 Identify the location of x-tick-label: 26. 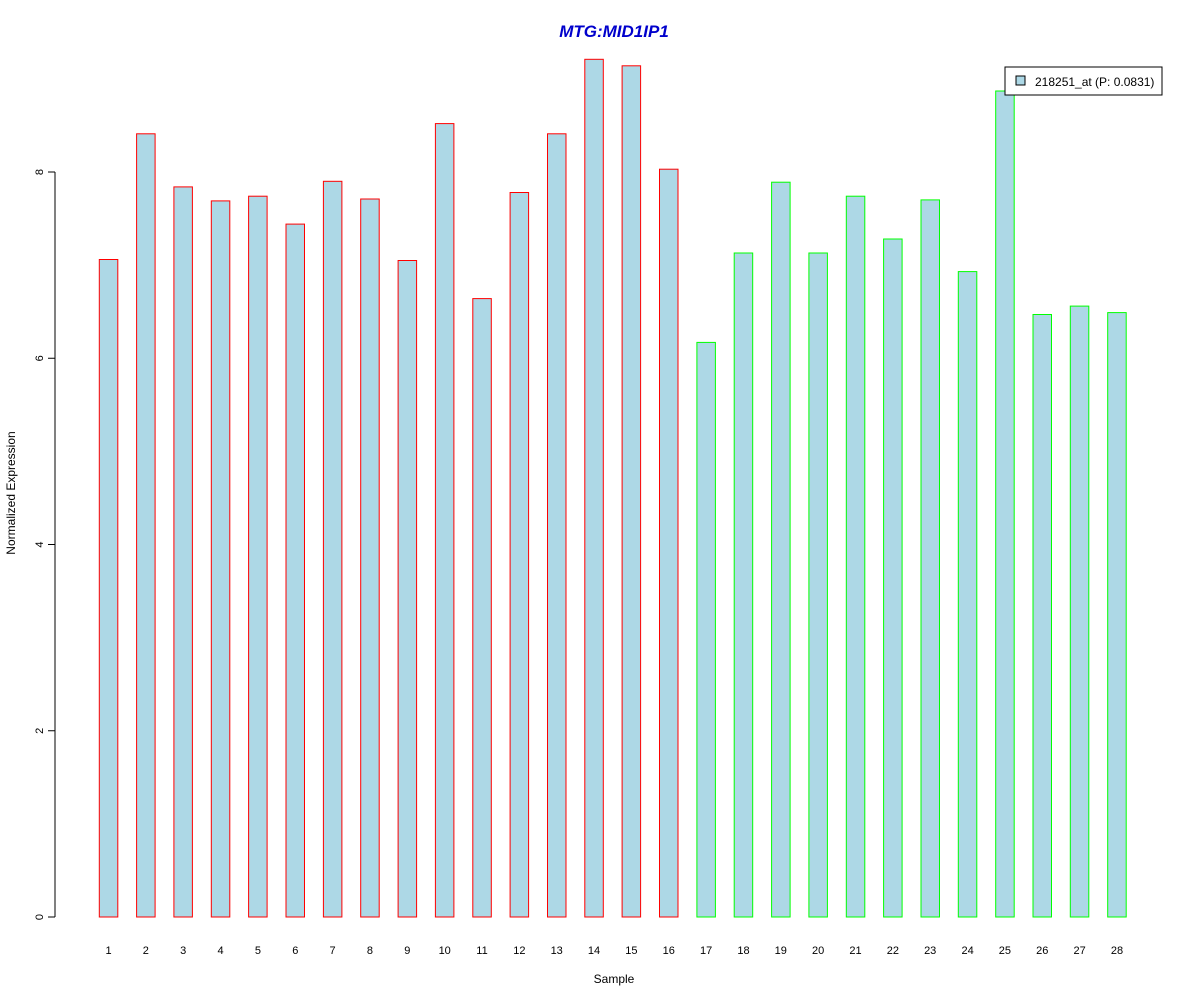
(1042, 951).